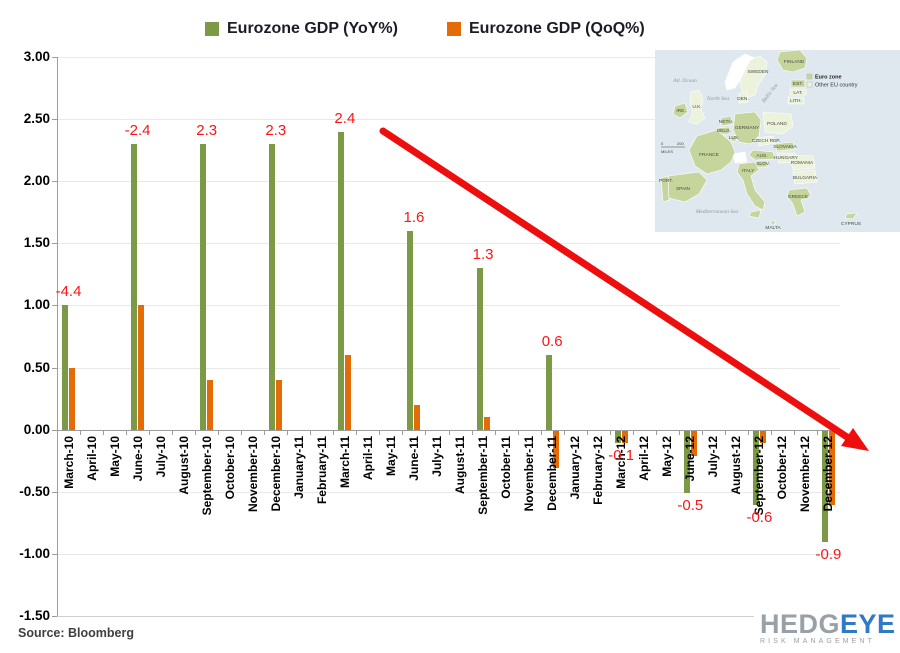 The width and height of the screenshot is (900, 653). Describe the element at coordinates (483, 475) in the screenshot. I see `x-axis-label: September-11` at that location.